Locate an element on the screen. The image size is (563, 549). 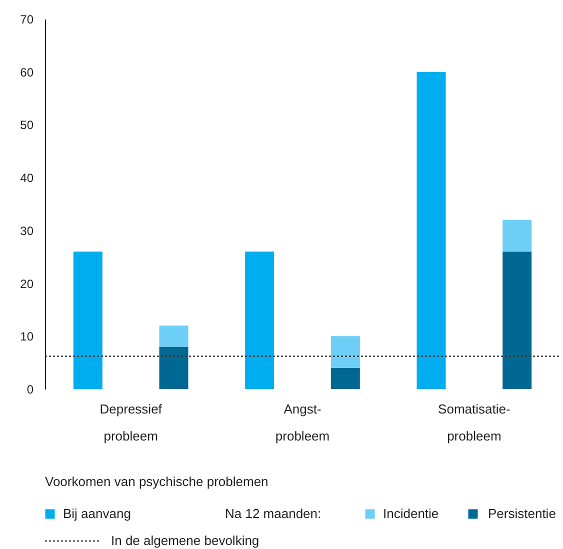
x-tick-label: Somatisatie-probleem is located at coordinates (474, 423).